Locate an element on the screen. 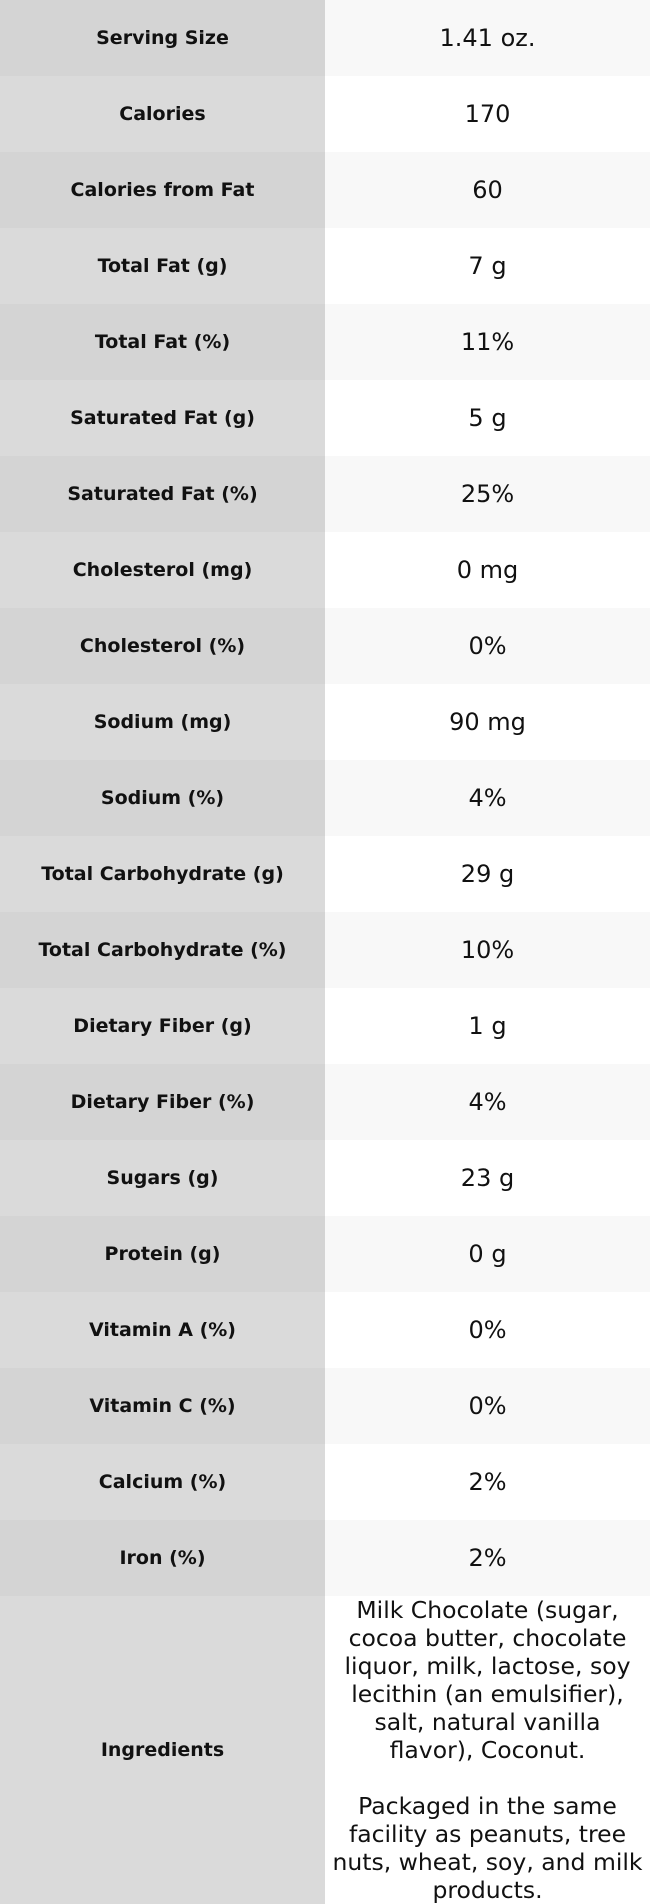  table-row: Vitamin C (%) 0% is located at coordinates (325, 1406).